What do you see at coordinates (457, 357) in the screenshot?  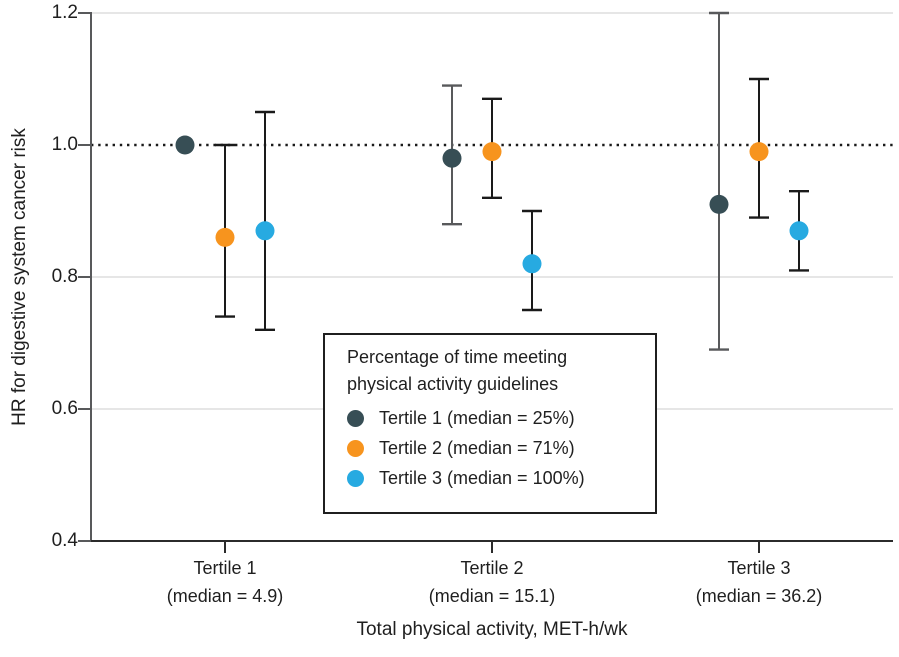 I see `legend-title-line-1: Percentage of time meeting` at bounding box center [457, 357].